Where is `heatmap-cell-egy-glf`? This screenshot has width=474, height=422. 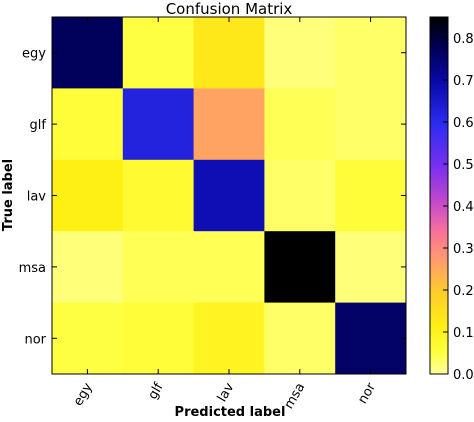 heatmap-cell-egy-glf is located at coordinates (158, 53).